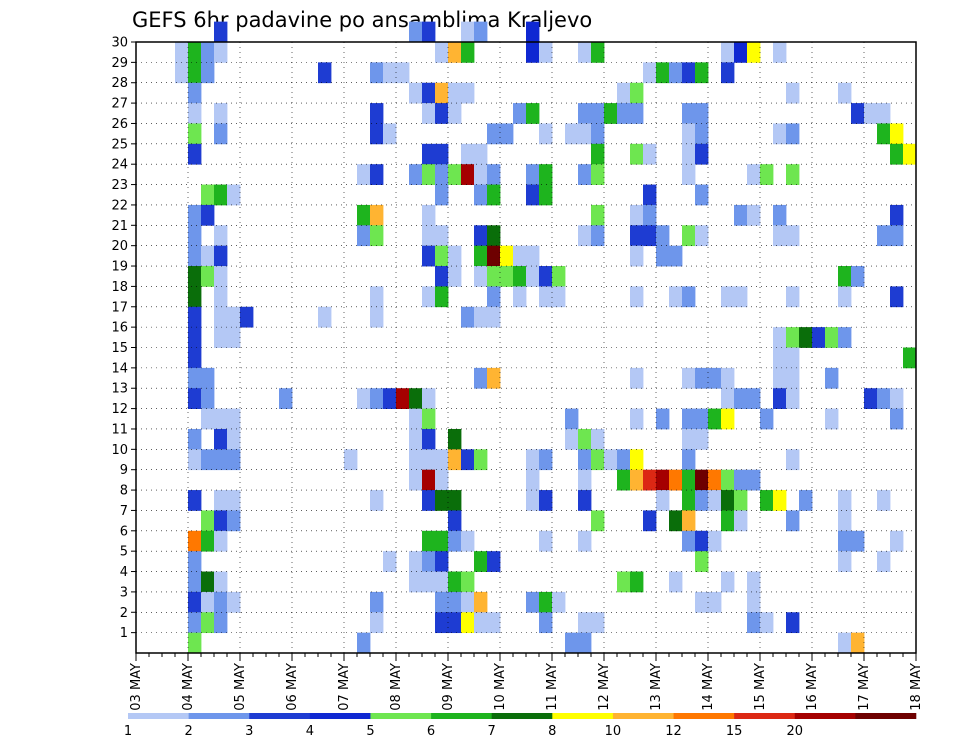  I want to click on x-tick-label: 18 MAY, so click(916, 687).